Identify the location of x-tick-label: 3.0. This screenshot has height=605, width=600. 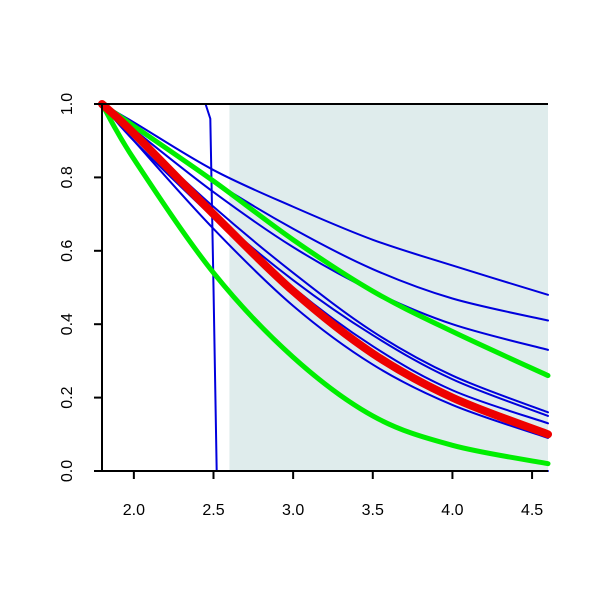
(293, 510).